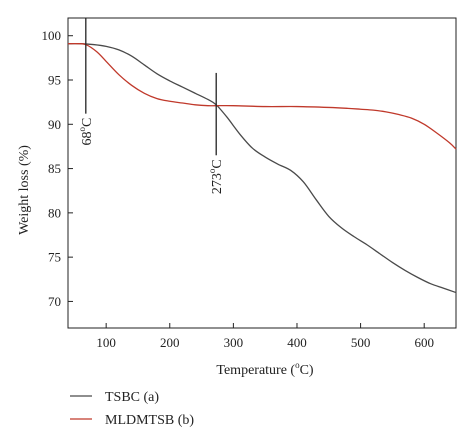  Describe the element at coordinates (217, 183) in the screenshot. I see `annotation-value-273: 273` at that location.